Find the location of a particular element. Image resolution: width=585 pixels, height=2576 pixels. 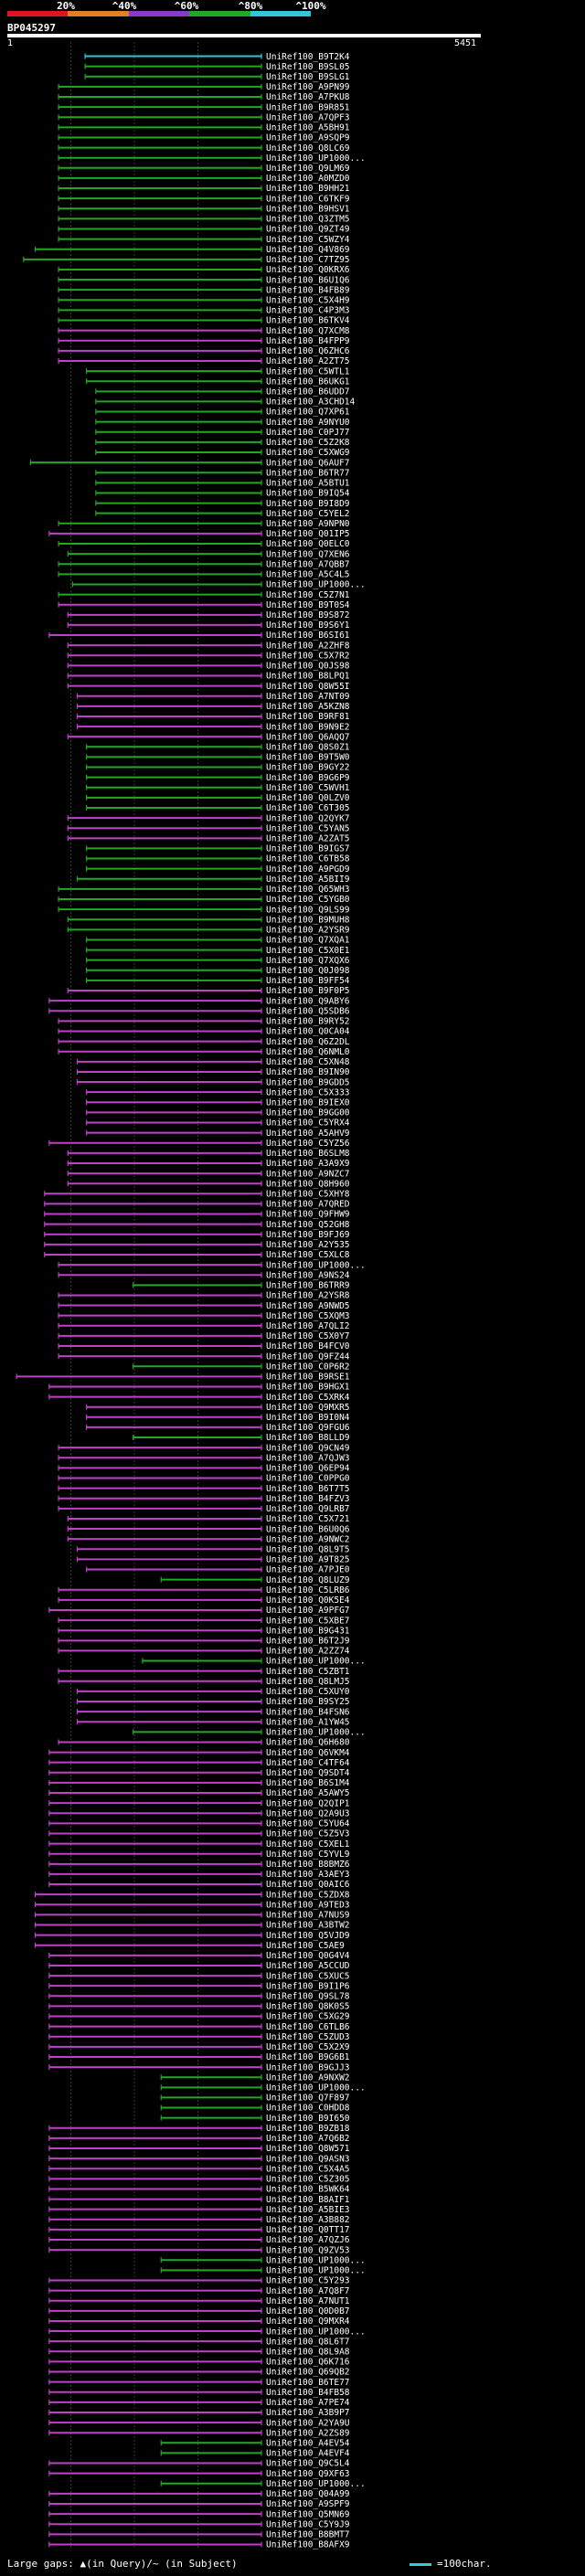

hit-row: UniRef100_B9MUH8 is located at coordinates (208, 920).